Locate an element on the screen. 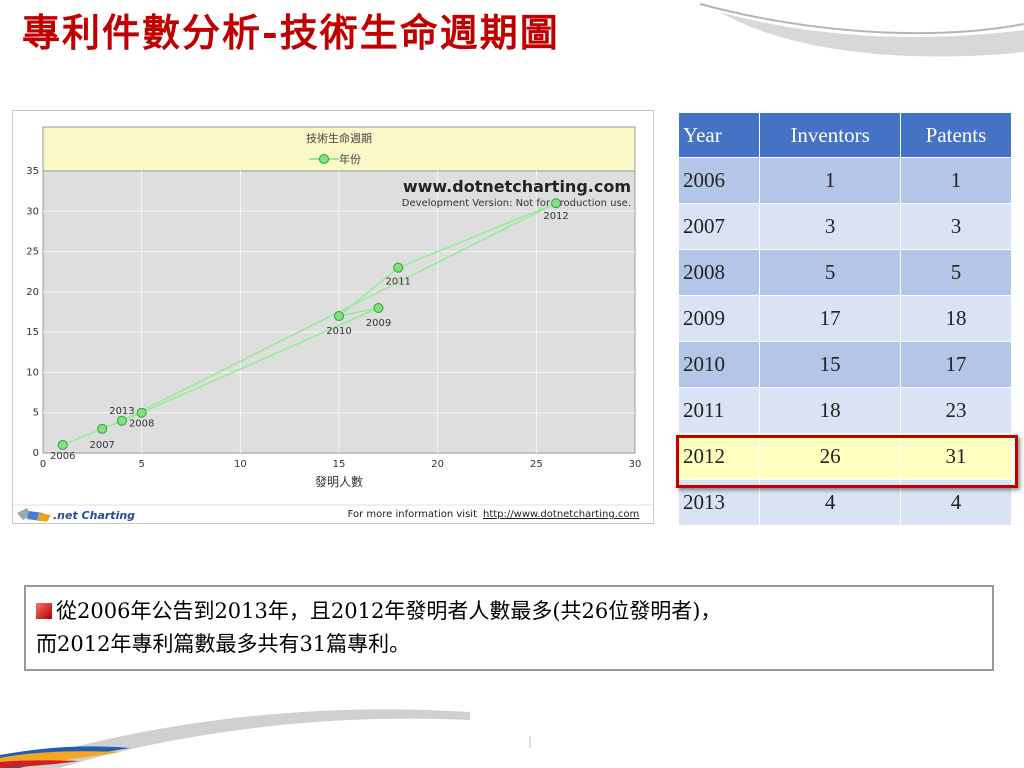 Image resolution: width=1024 pixels, height=768 pixels. note-line-1: 從2006年公告到2013年，且2012年發明者人數最多(共26位發明者)， is located at coordinates (389, 611).